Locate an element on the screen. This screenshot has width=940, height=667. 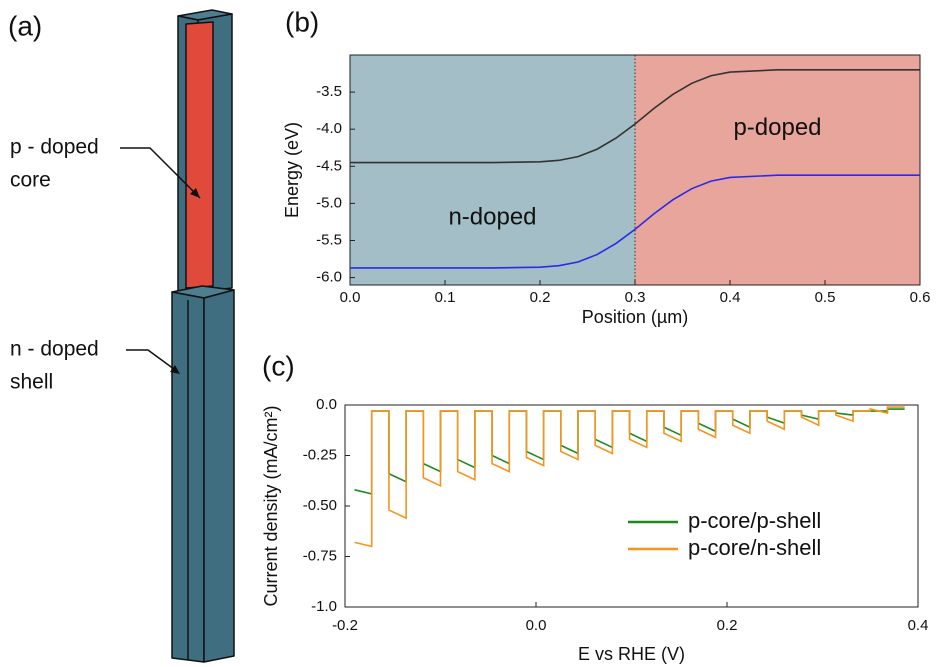
y-axis-title: Energy (eV) is located at coordinates (292, 170).